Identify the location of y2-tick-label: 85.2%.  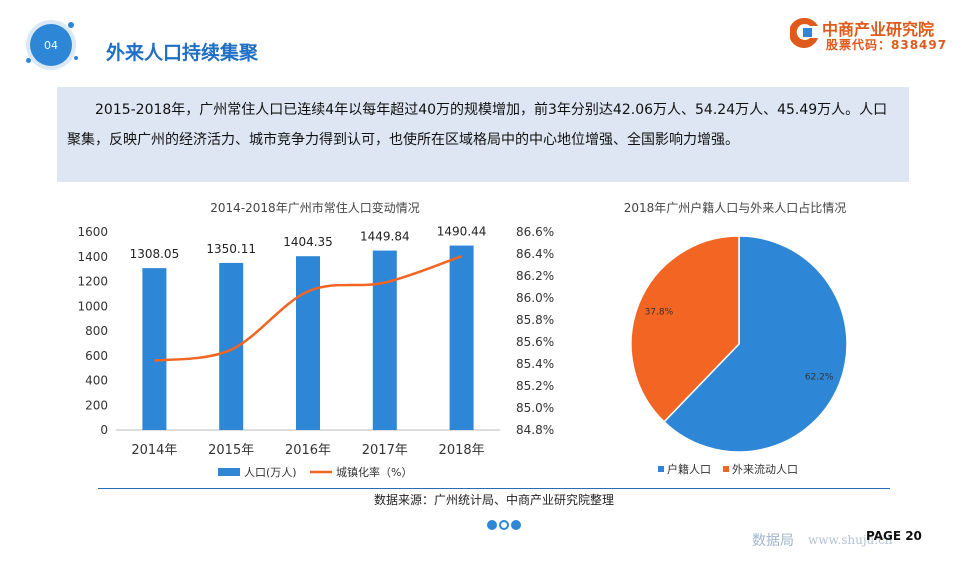
(535, 386).